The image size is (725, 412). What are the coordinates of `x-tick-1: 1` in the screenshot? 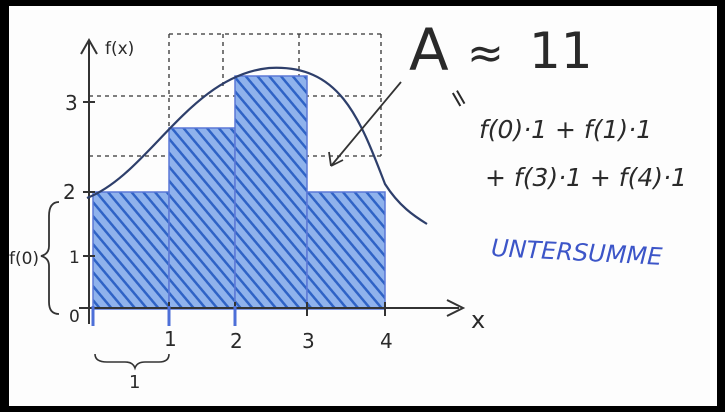 It's located at (170, 339).